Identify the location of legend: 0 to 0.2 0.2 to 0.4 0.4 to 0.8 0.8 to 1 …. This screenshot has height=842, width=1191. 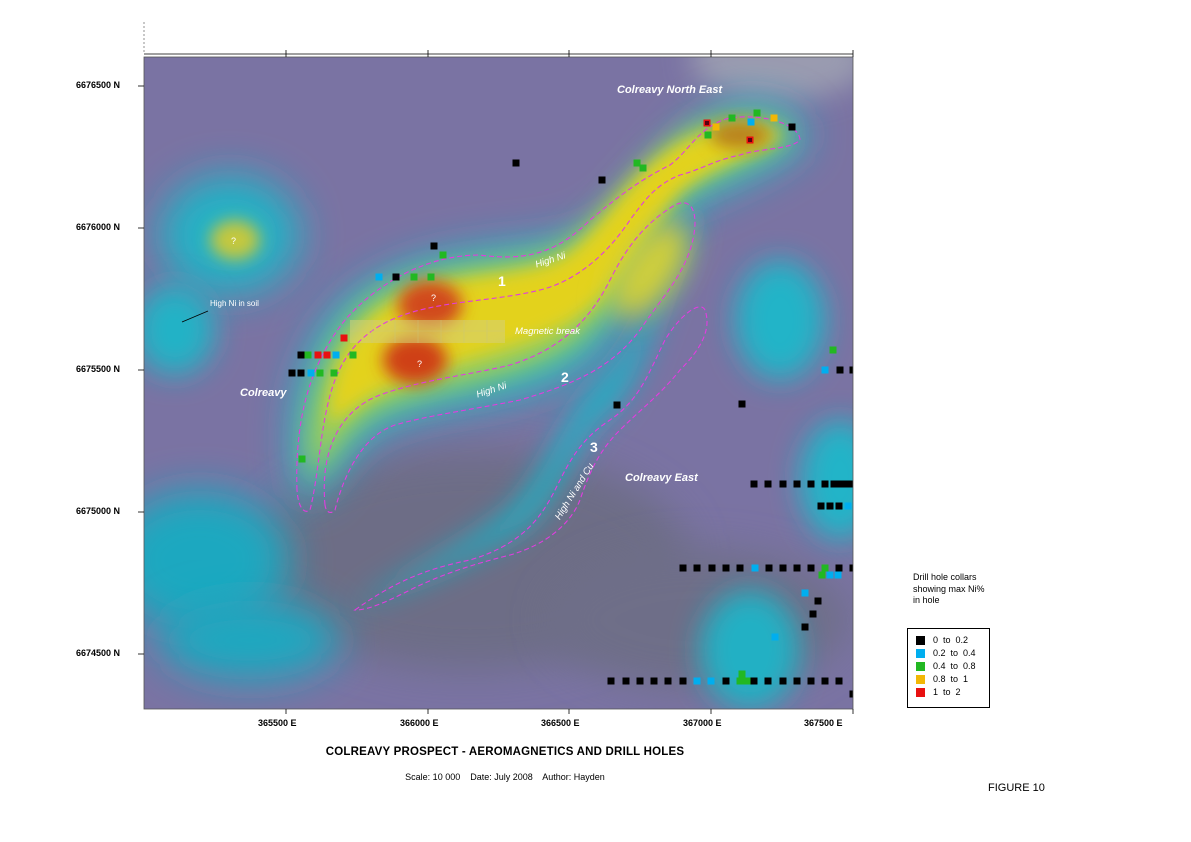
(948, 668).